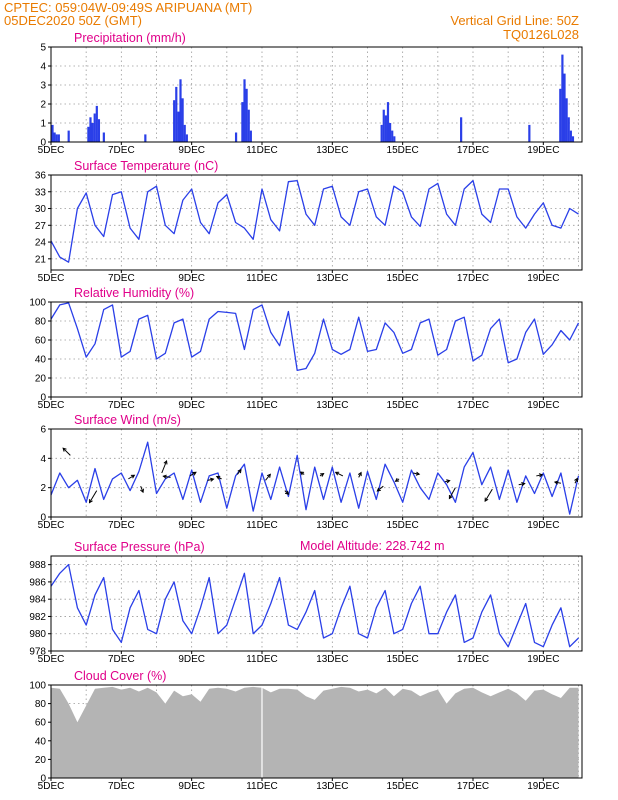 Image resolution: width=618 pixels, height=800 pixels. Describe the element at coordinates (41, 209) in the screenshot. I see `y-tick-label: 30` at that location.